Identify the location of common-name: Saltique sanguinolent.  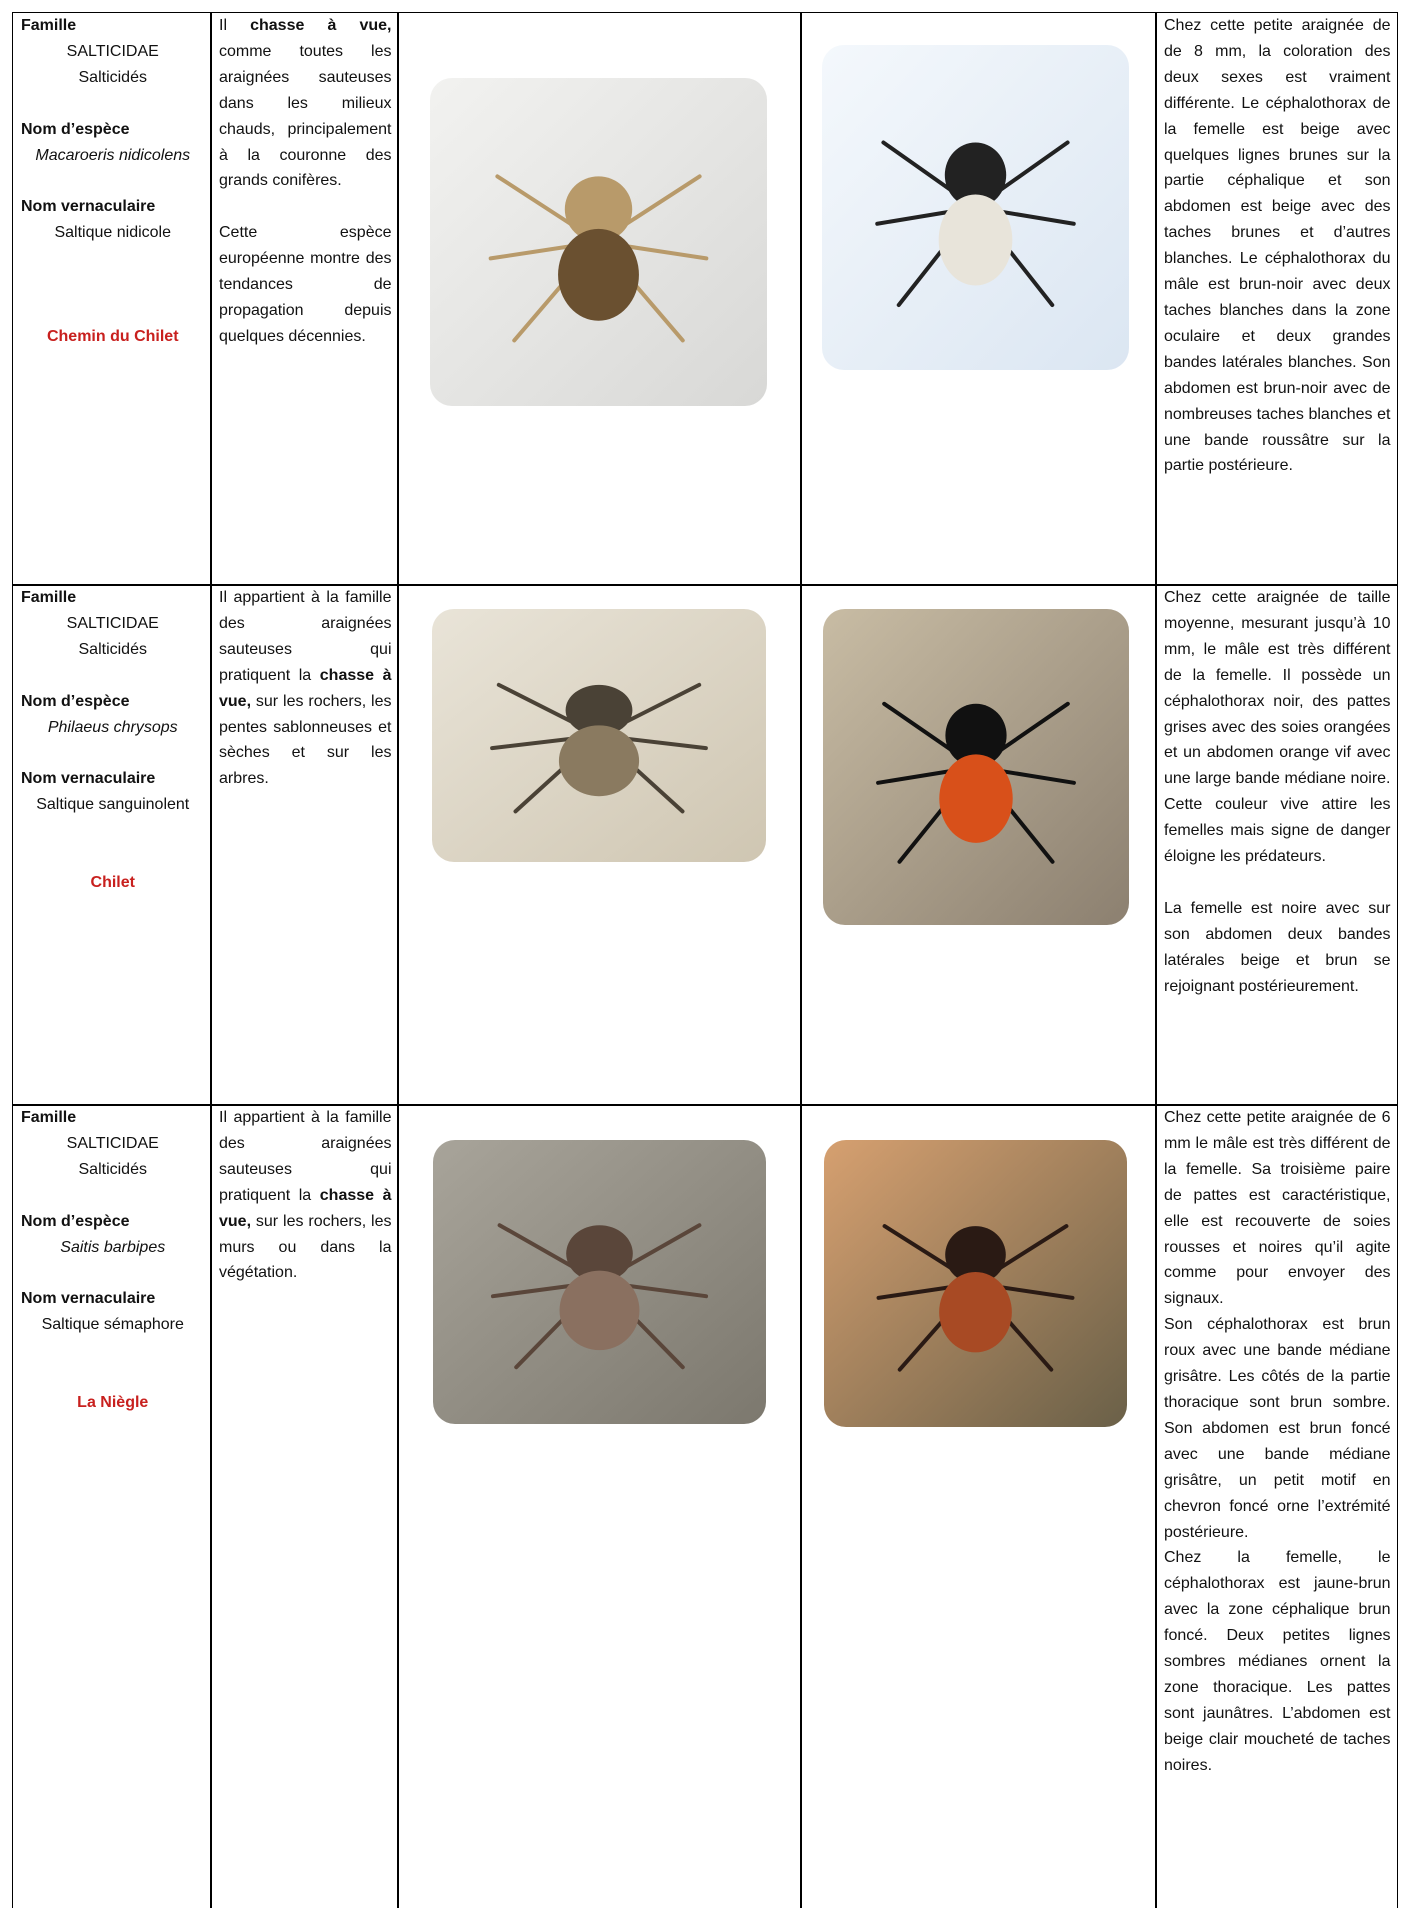
(113, 805).